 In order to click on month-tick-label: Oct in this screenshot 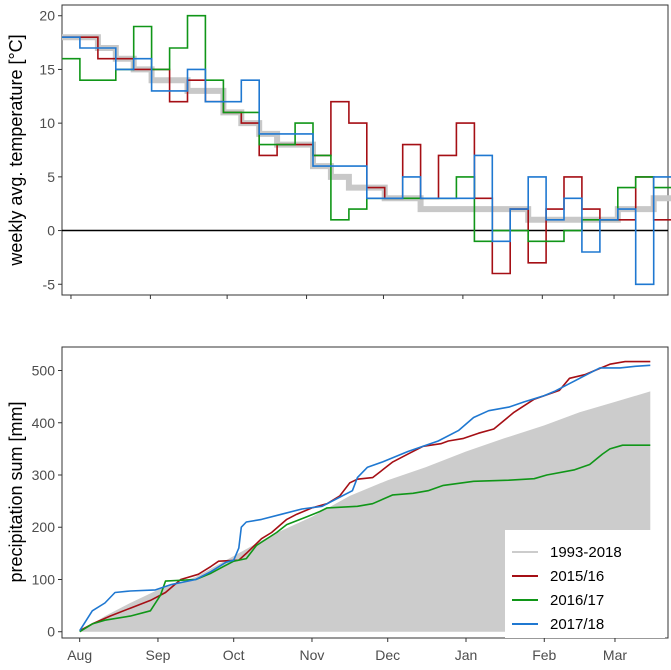, I will do `click(234, 655)`.